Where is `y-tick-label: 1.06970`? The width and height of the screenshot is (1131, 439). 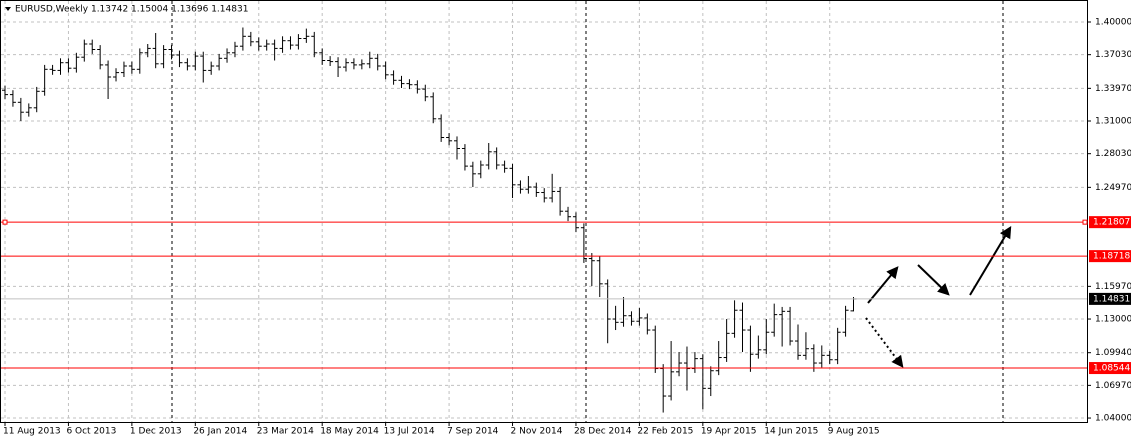 y-tick-label: 1.06970 is located at coordinates (1113, 386).